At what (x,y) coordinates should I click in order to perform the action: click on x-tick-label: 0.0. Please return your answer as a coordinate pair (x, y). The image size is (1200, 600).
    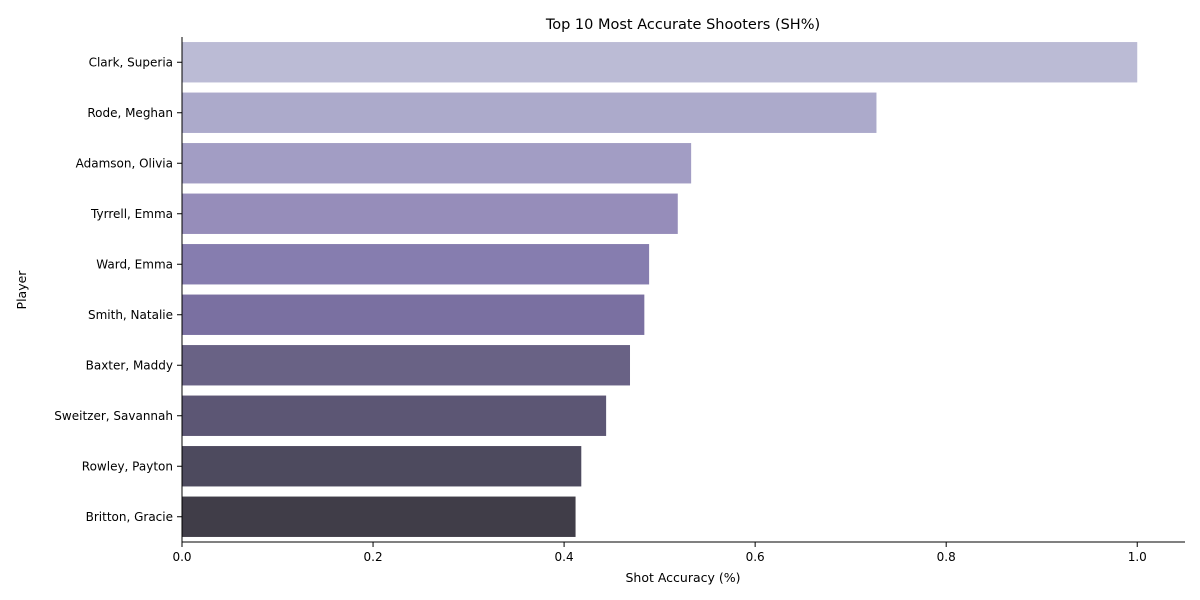
    Looking at the image, I should click on (181, 557).